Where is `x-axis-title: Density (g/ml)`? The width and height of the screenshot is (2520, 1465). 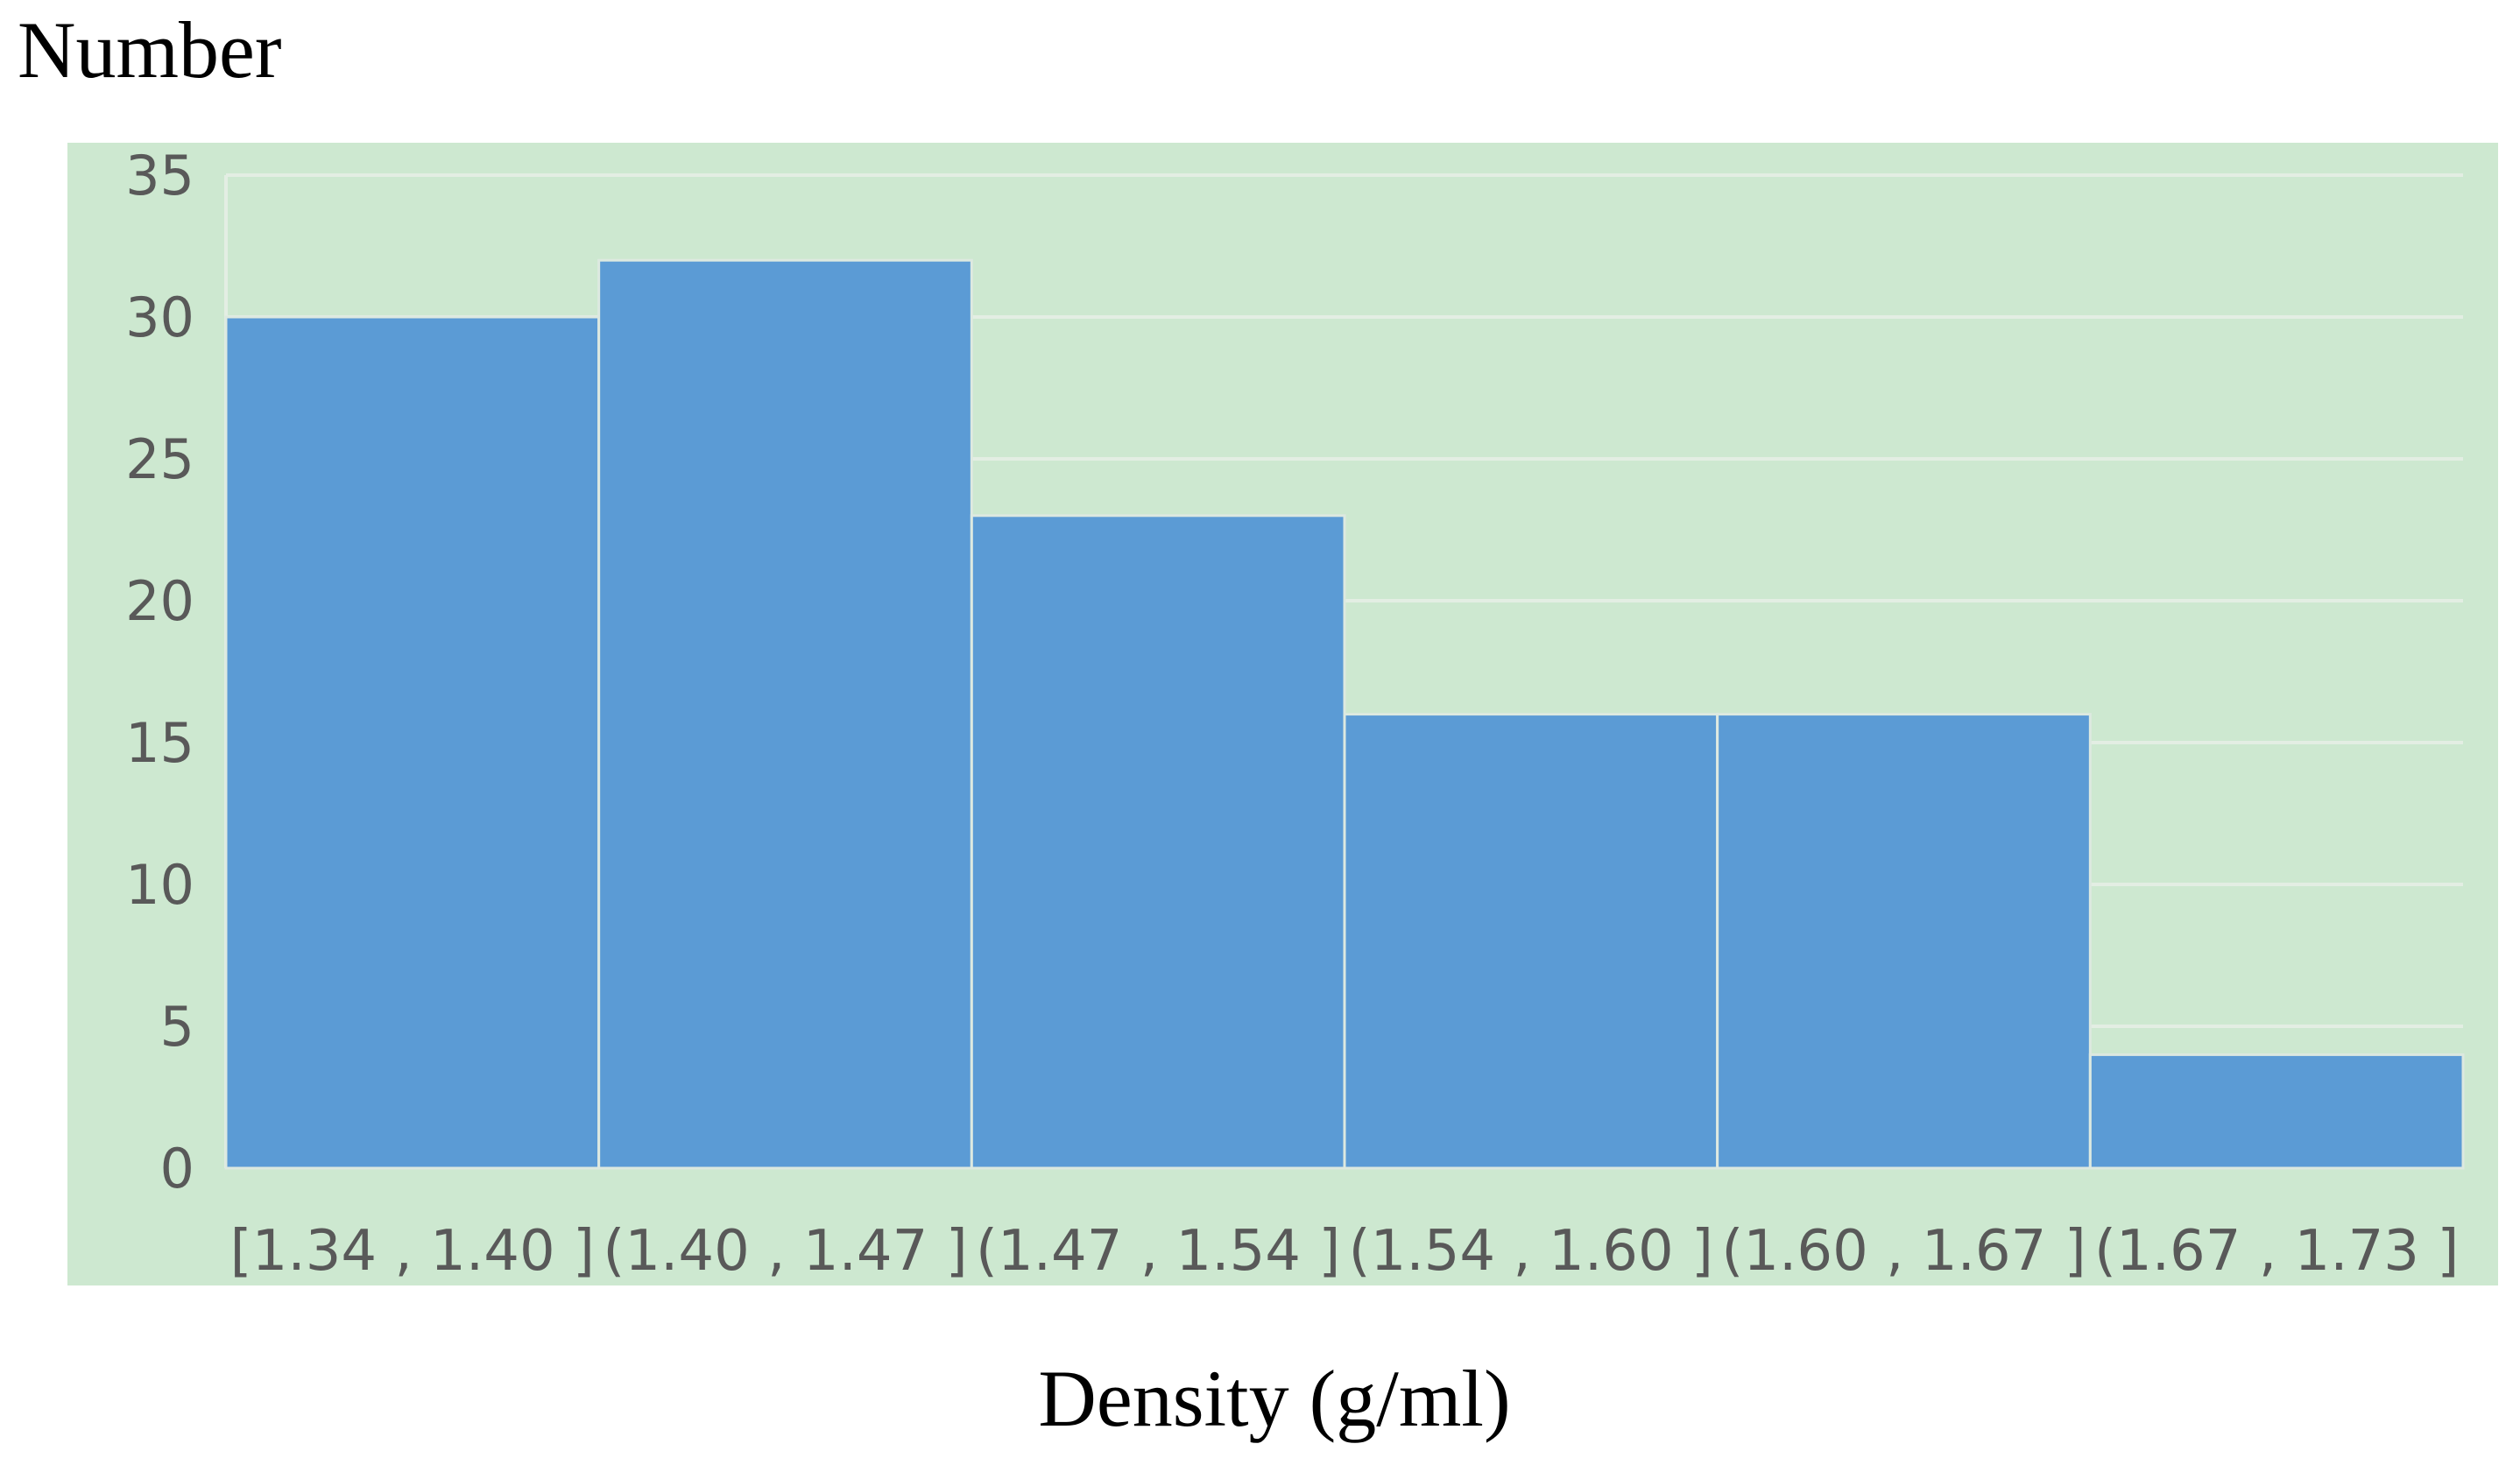 x-axis-title: Density (g/ml) is located at coordinates (1274, 1398).